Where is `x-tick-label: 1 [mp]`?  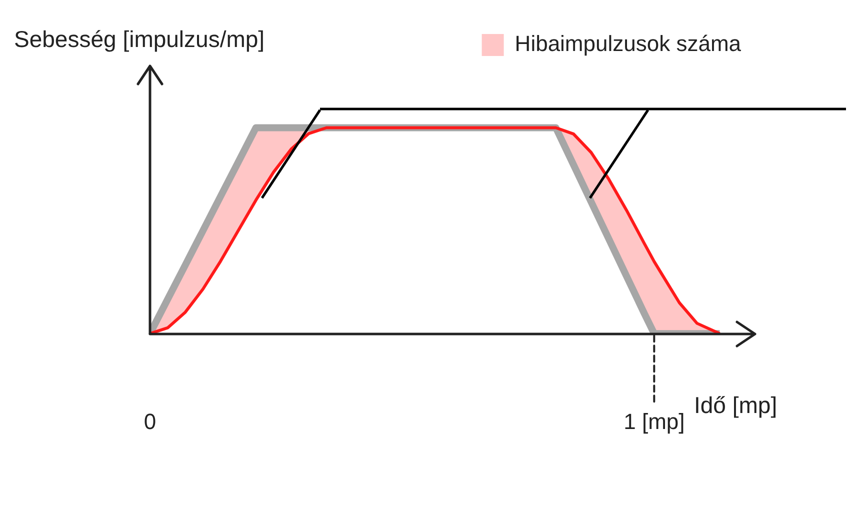
x-tick-label: 1 [mp] is located at coordinates (654, 421).